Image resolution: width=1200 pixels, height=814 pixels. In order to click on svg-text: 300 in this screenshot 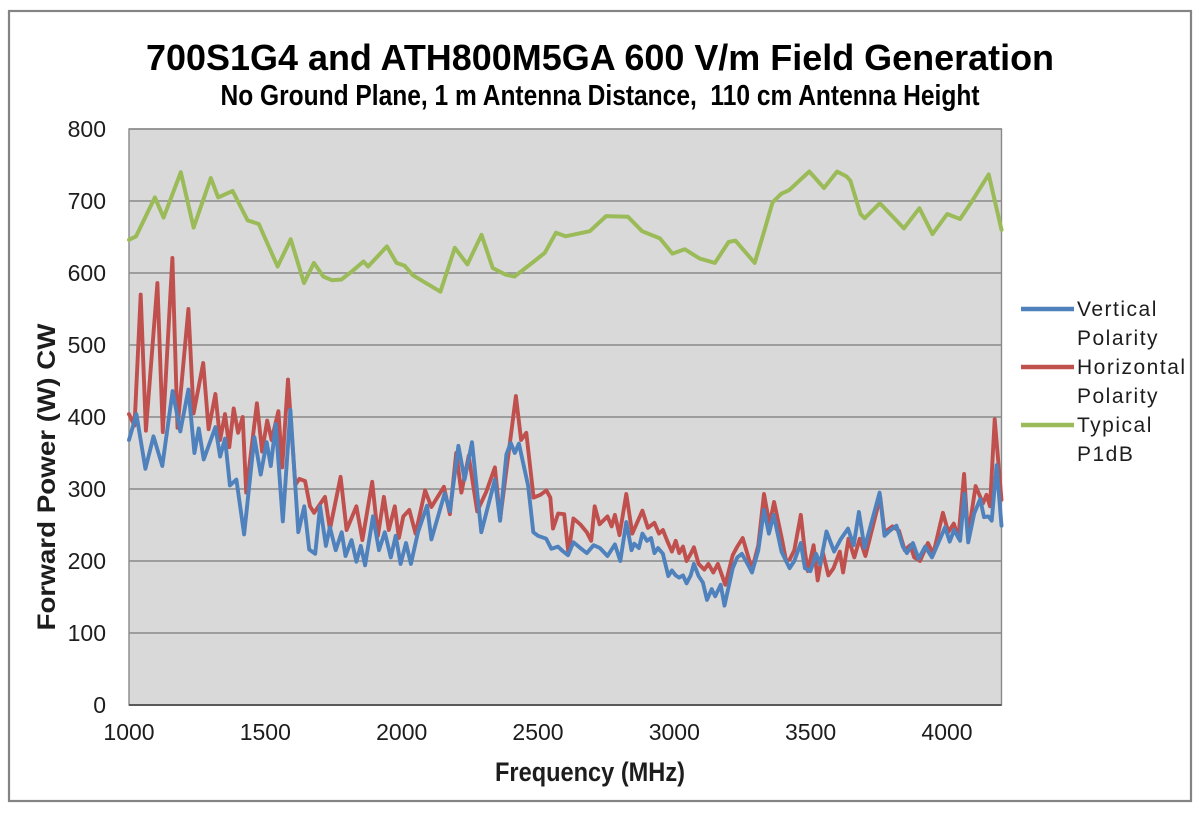, I will do `click(87, 489)`.